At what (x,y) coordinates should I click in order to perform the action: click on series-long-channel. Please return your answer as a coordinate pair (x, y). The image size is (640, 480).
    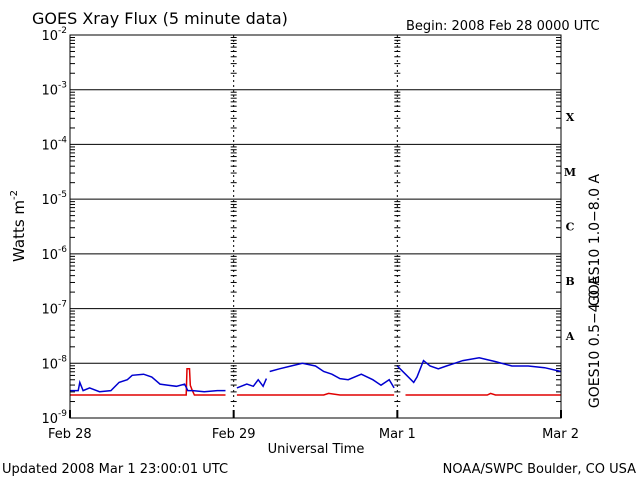
    Looking at the image, I should click on (315, 382).